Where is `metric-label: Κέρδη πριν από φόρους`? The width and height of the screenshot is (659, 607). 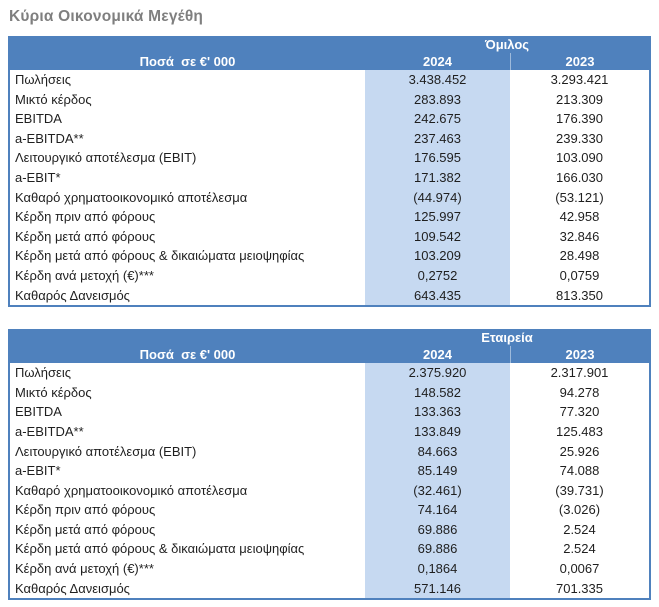
metric-label: Κέρδη πριν από φόρους is located at coordinates (85, 217).